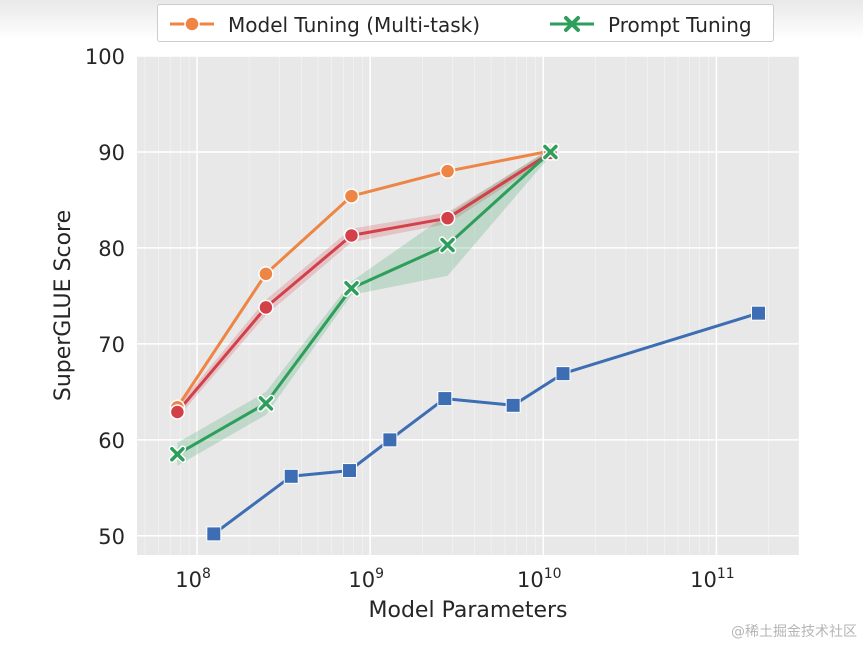 The width and height of the screenshot is (863, 647). What do you see at coordinates (354, 25) in the screenshot?
I see `legend-label-model-tuning-multitask: Model Tuning (Multi-task)` at bounding box center [354, 25].